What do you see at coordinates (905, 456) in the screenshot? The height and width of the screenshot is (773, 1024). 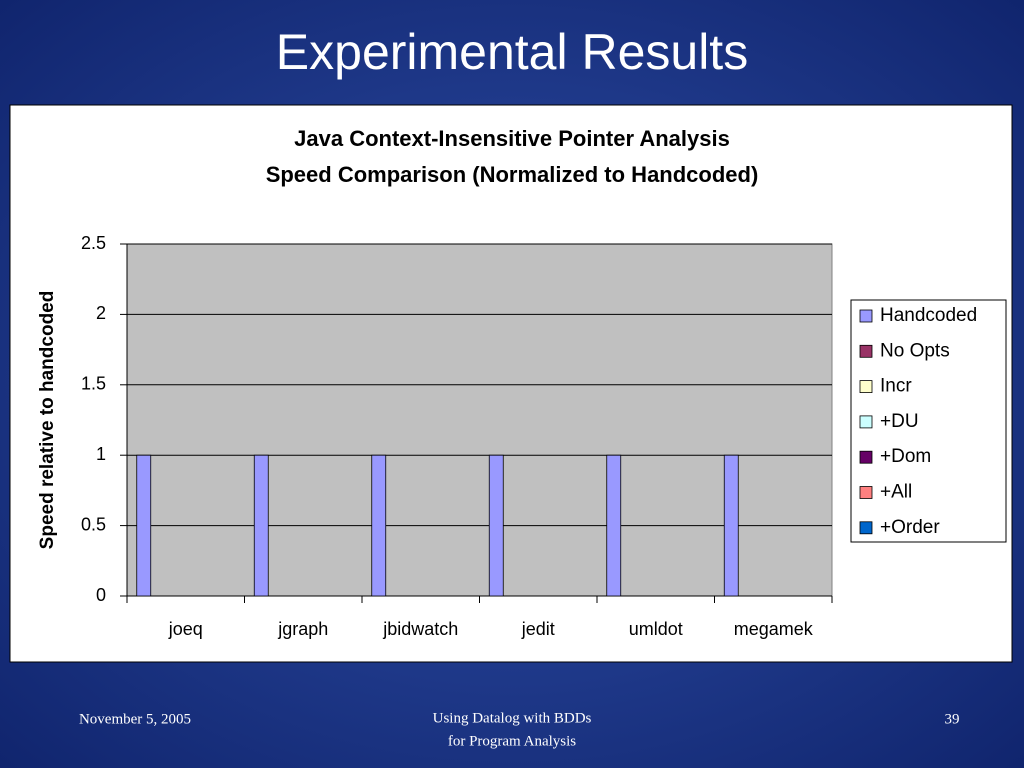 I see `legend-label: +Dom` at bounding box center [905, 456].